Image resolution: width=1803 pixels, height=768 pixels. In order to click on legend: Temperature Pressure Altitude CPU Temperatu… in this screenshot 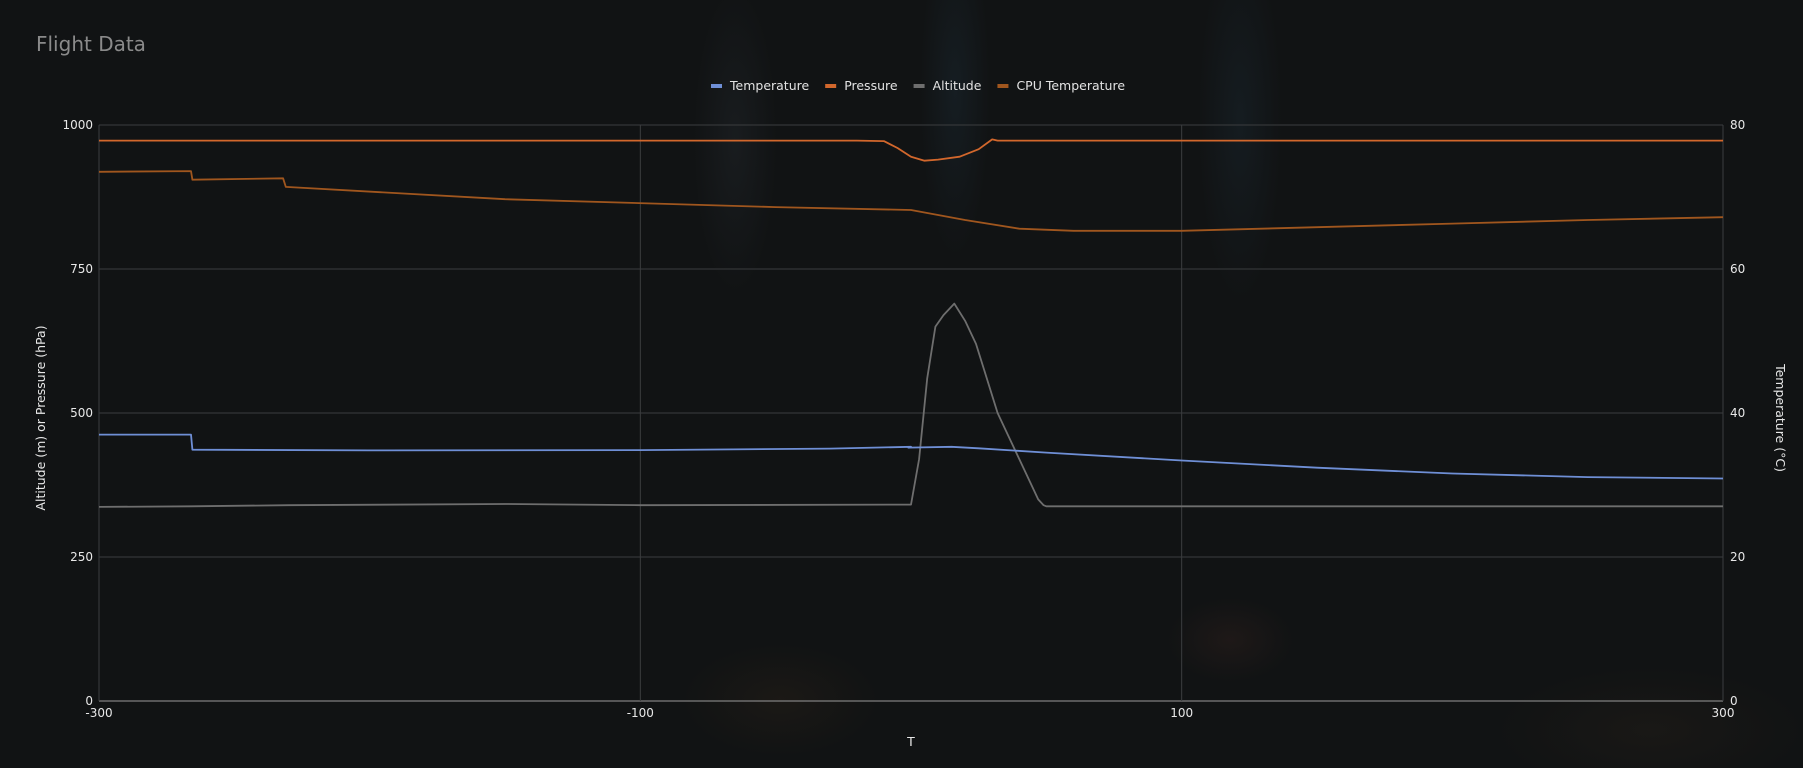, I will do `click(918, 85)`.